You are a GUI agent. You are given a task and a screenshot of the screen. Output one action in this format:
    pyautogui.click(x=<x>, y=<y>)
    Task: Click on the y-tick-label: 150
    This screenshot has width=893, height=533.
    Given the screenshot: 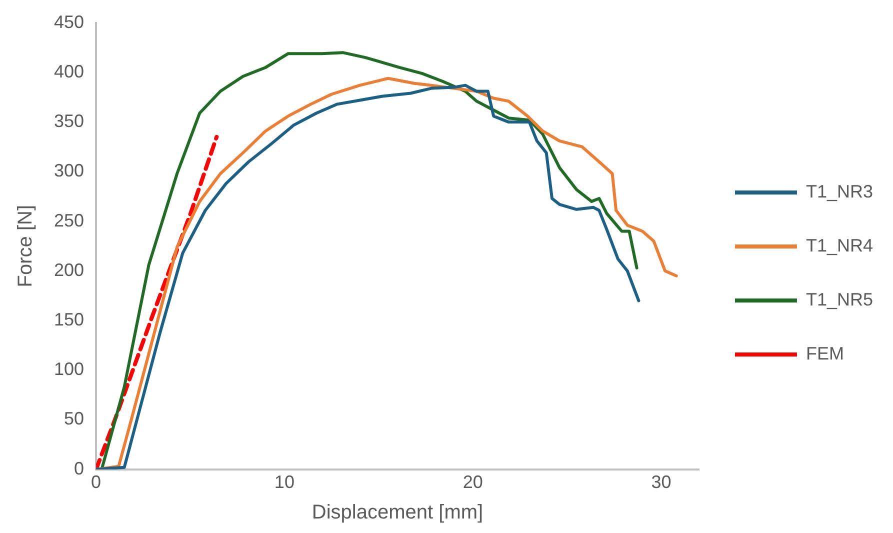 What is the action you would take?
    pyautogui.click(x=69, y=320)
    